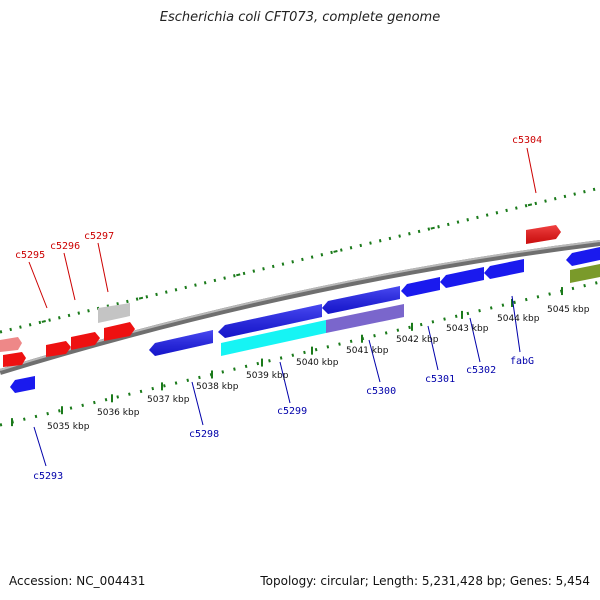 This screenshot has width=600, height=600. I want to click on scale-label: 5038 kbp, so click(217, 387).